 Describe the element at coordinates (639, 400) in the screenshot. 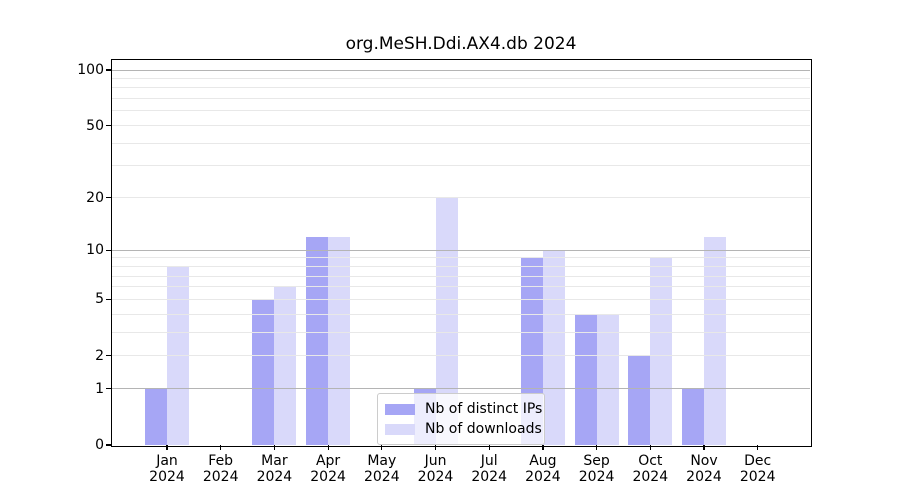

I see `bar-distinct-ips-oct` at that location.